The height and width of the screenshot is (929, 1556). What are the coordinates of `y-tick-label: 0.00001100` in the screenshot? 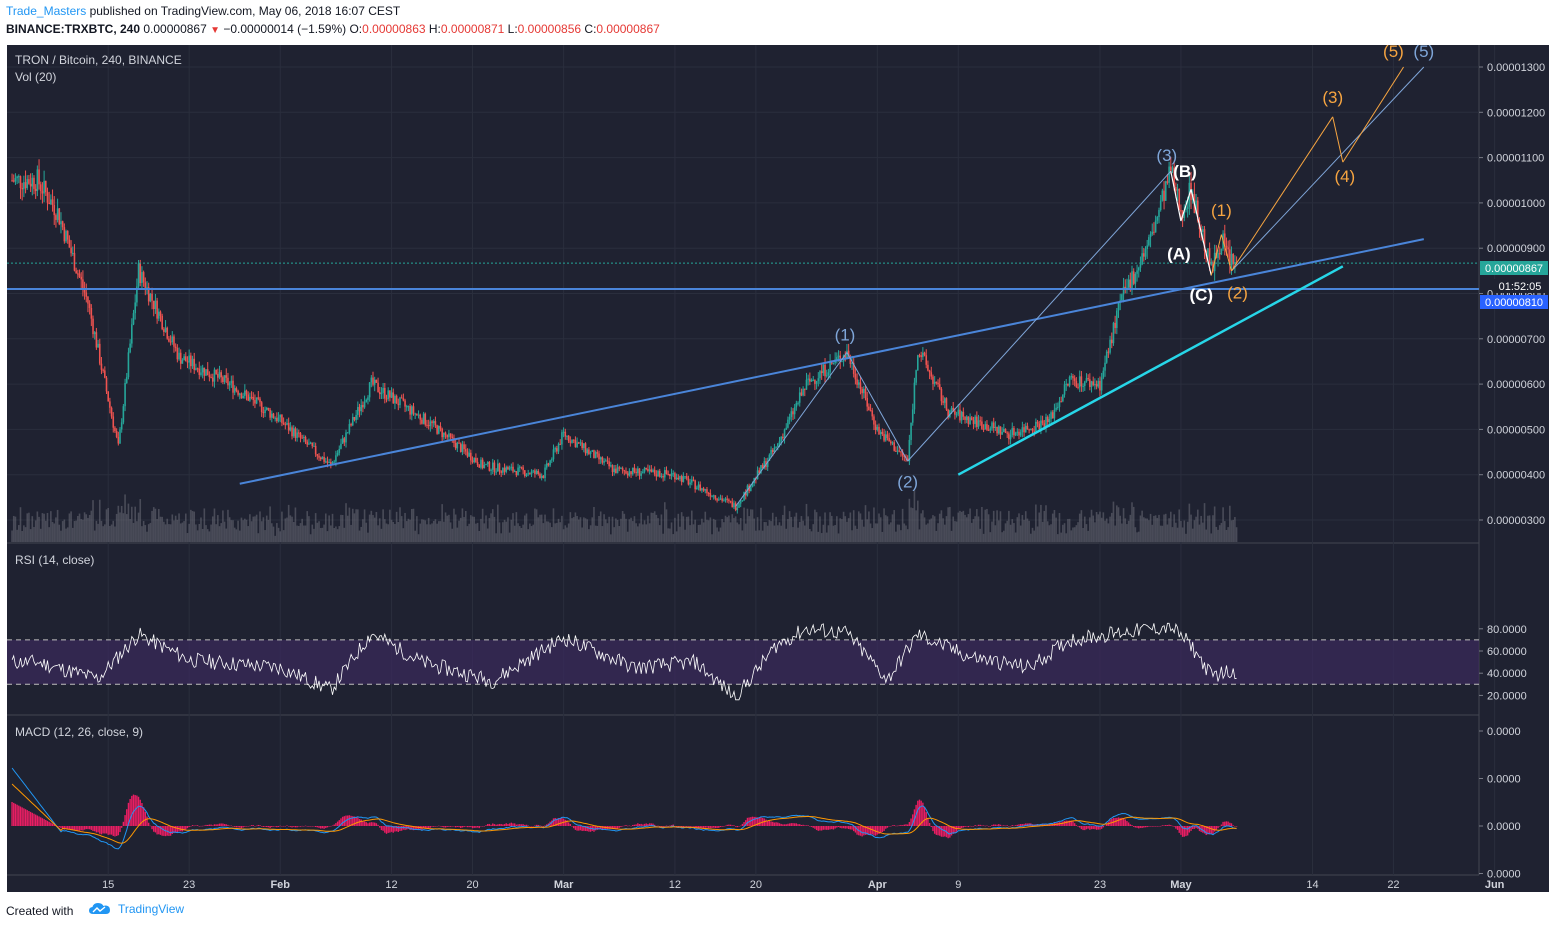 It's located at (1515, 159).